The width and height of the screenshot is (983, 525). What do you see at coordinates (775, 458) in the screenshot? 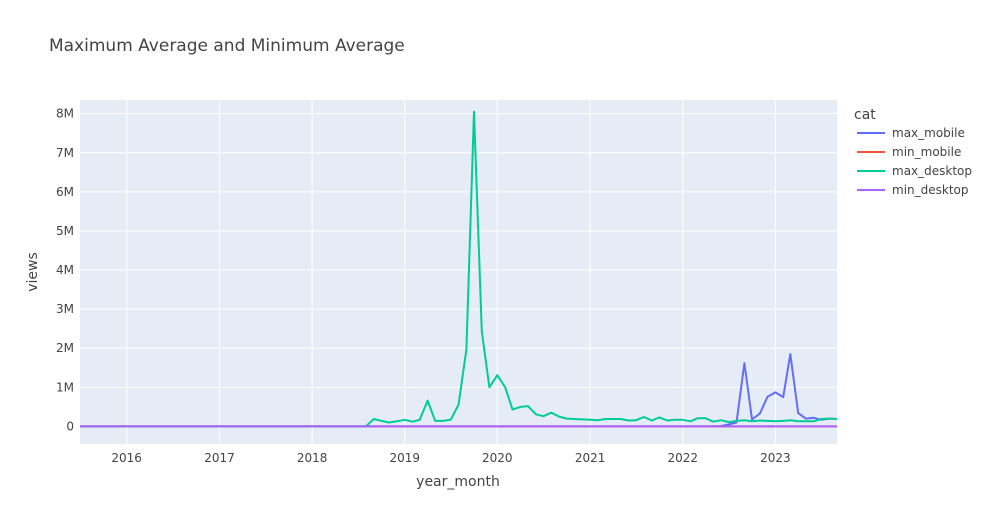
I see `x-tick-label: 2023` at bounding box center [775, 458].